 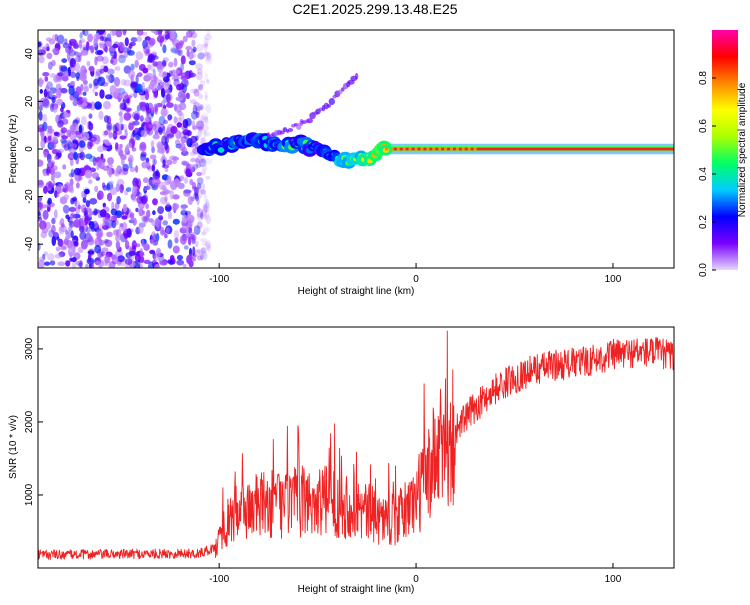 I want to click on trace-point, so click(x=428, y=149).